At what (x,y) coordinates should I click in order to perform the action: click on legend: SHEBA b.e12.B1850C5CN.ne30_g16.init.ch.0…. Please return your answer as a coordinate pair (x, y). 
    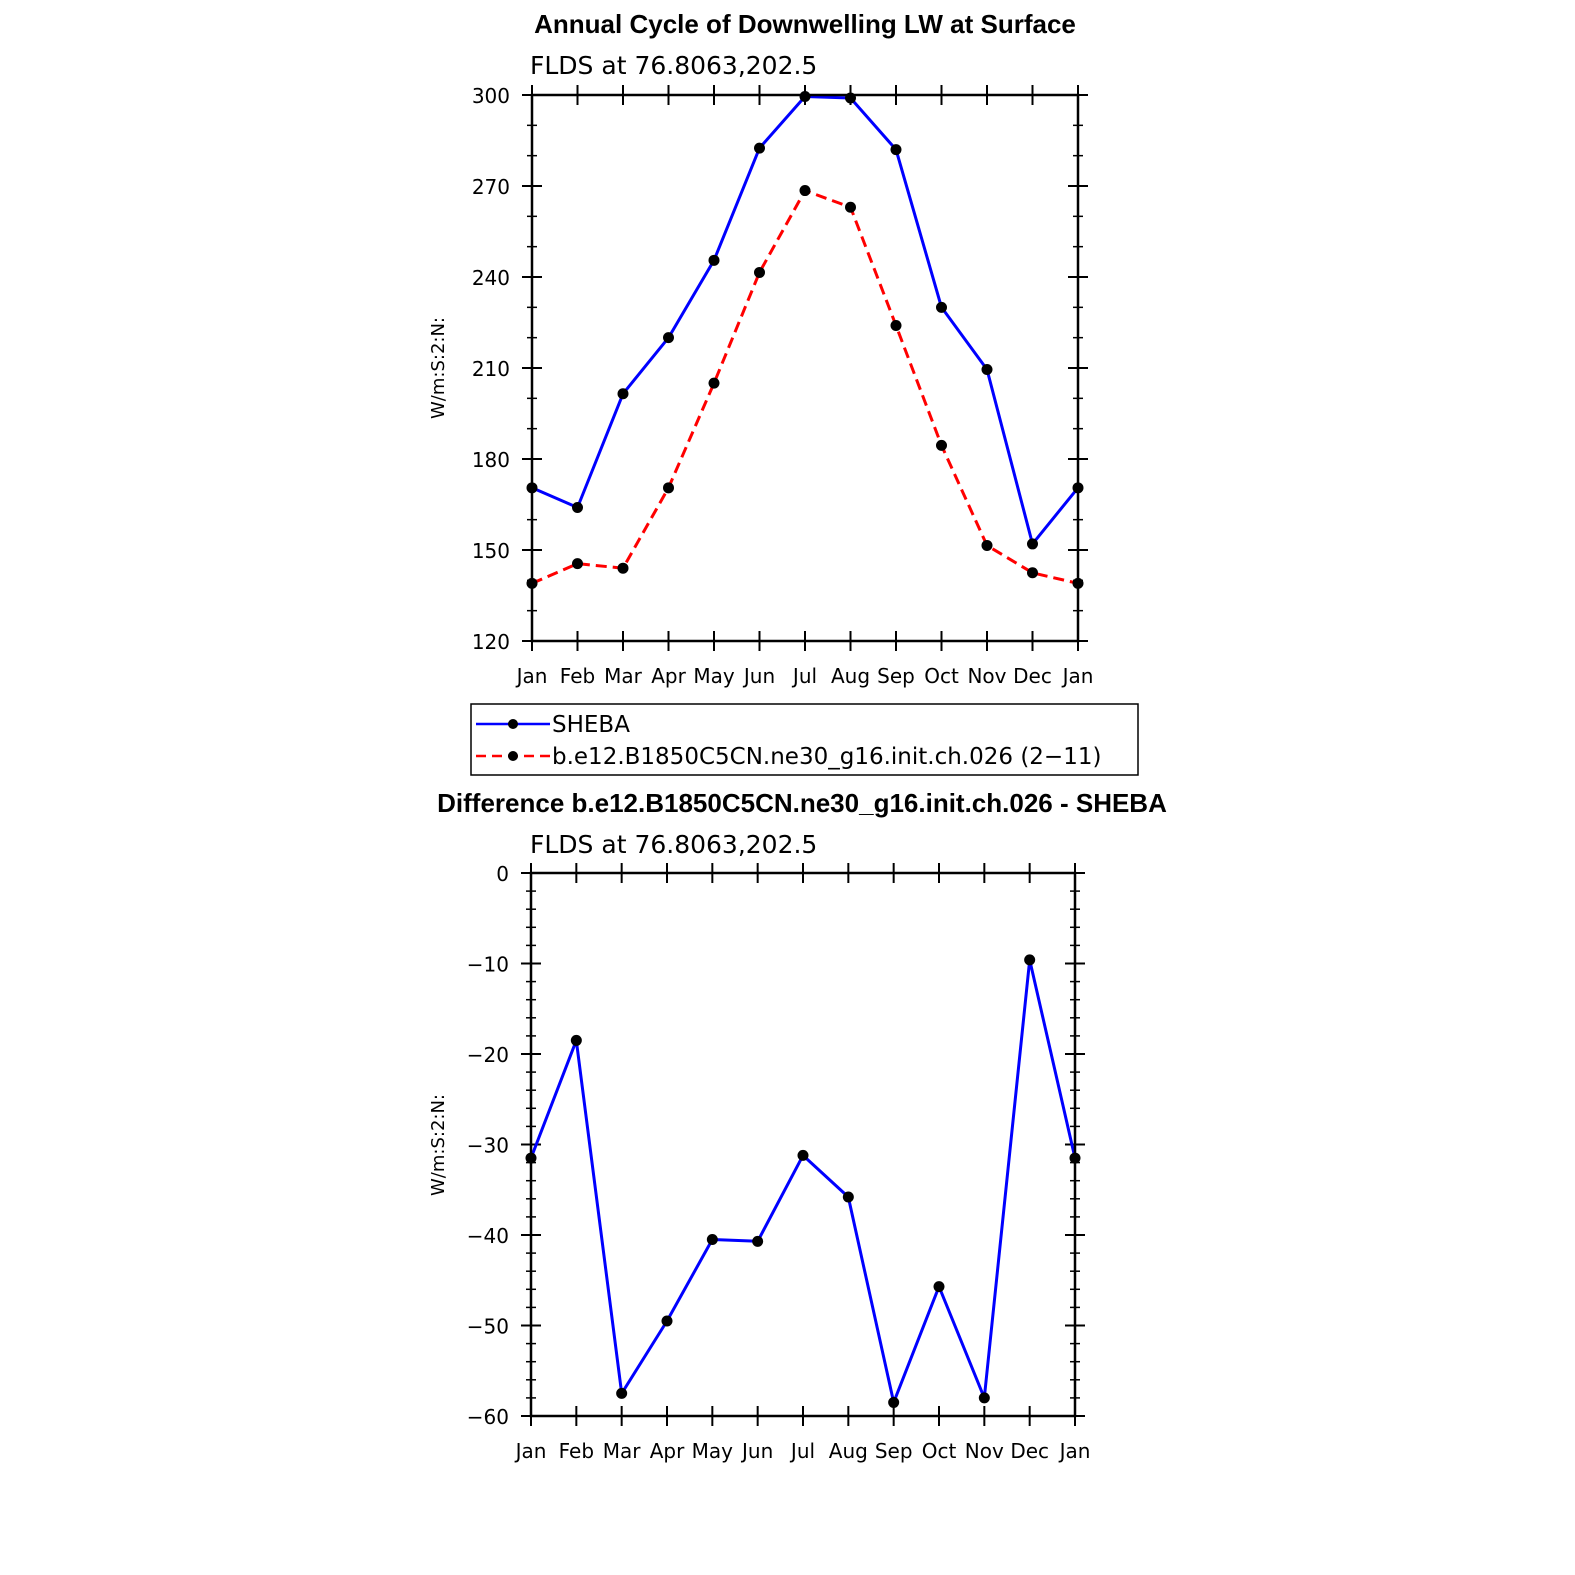
    Looking at the image, I should click on (804, 739).